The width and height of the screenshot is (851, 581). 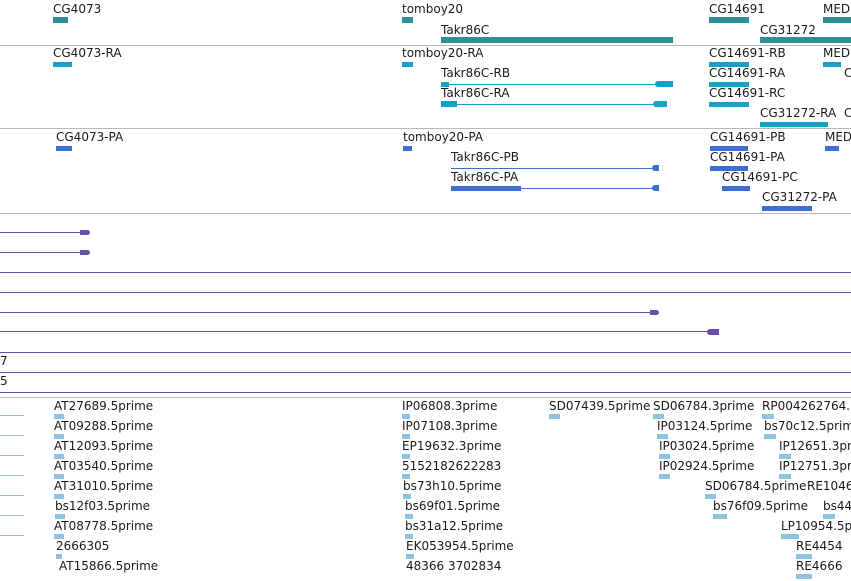 What do you see at coordinates (4, 381) in the screenshot?
I see `alignment-label: 5` at bounding box center [4, 381].